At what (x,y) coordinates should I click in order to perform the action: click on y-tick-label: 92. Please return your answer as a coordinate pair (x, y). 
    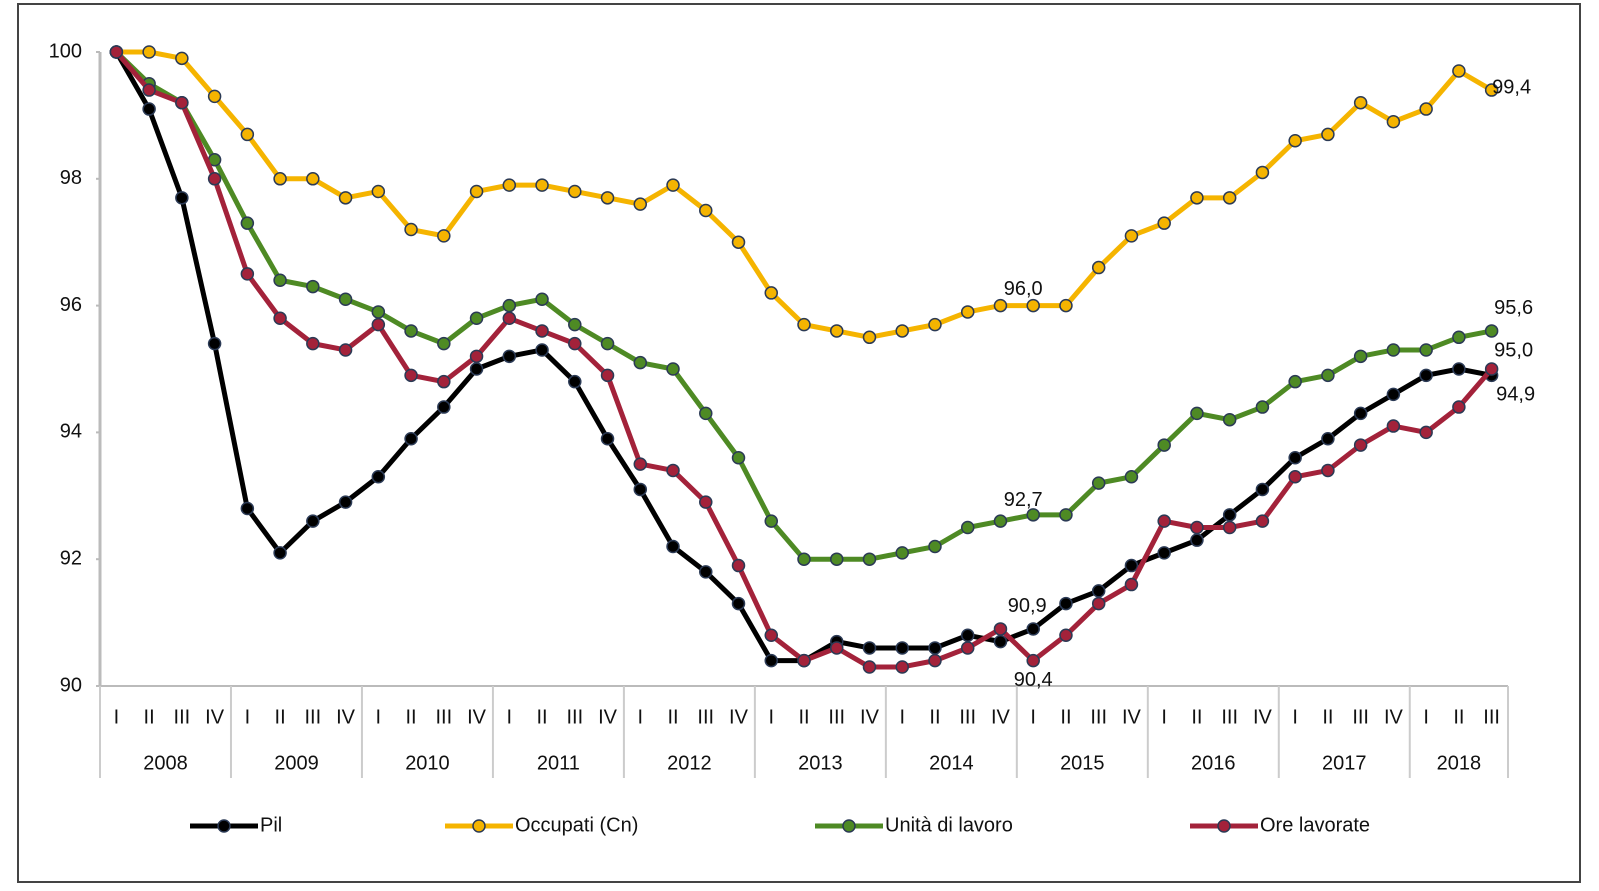
    Looking at the image, I should click on (71, 558).